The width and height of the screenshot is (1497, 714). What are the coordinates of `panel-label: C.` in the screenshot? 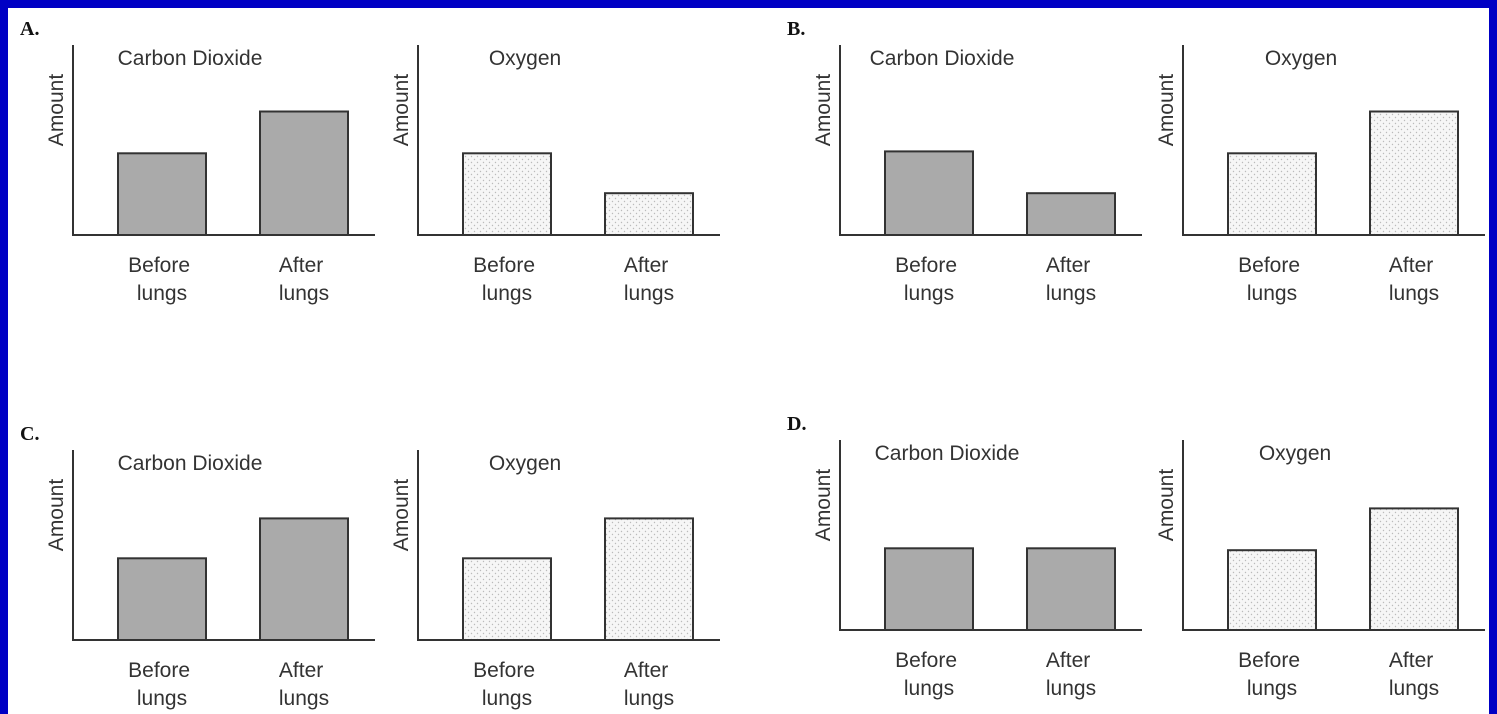 It's located at (29, 434).